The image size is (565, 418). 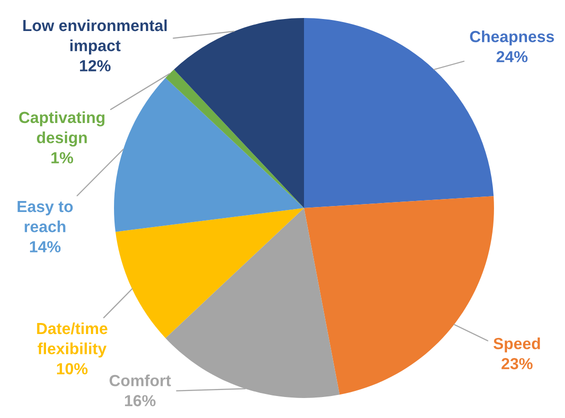 What do you see at coordinates (512, 56) in the screenshot?
I see `data-label: 24%` at bounding box center [512, 56].